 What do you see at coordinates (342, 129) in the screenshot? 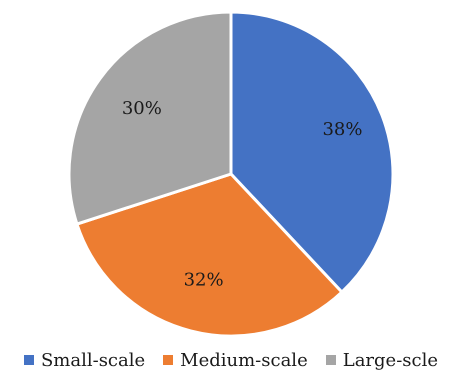
I see `slice-label-small-scale: 38%` at bounding box center [342, 129].